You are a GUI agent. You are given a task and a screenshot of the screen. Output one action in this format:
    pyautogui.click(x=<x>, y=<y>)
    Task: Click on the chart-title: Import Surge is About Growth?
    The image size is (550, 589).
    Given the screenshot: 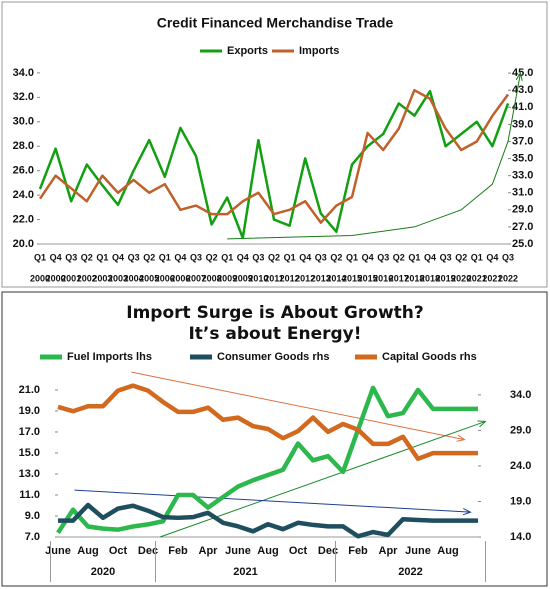 What is the action you would take?
    pyautogui.click(x=275, y=313)
    